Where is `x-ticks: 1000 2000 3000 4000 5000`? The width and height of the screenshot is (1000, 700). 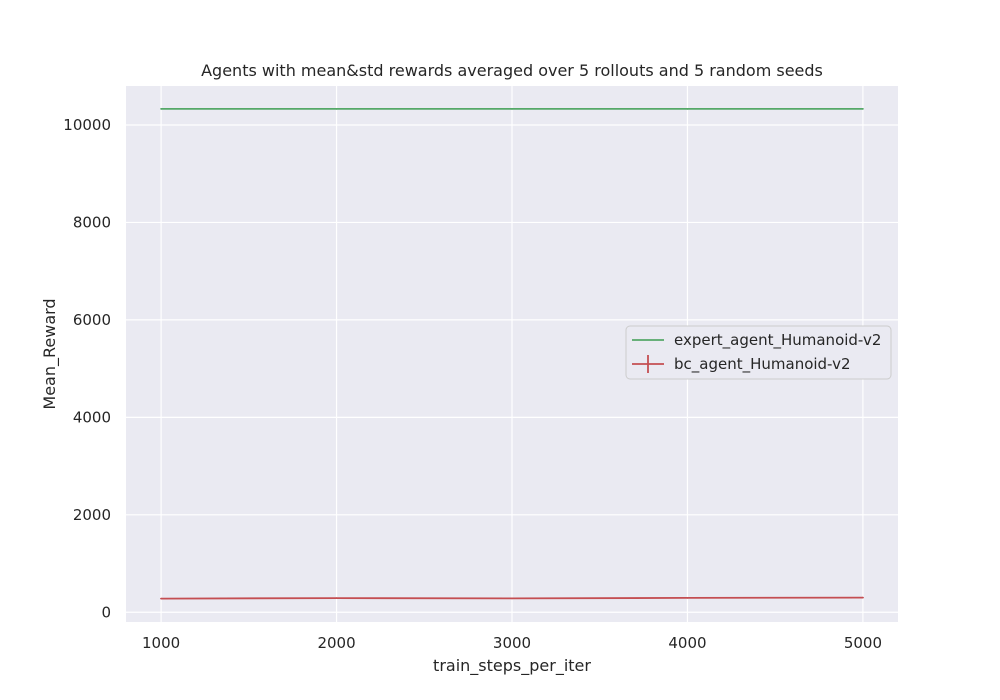 x-ticks: 1000 2000 3000 4000 5000 is located at coordinates (512, 643).